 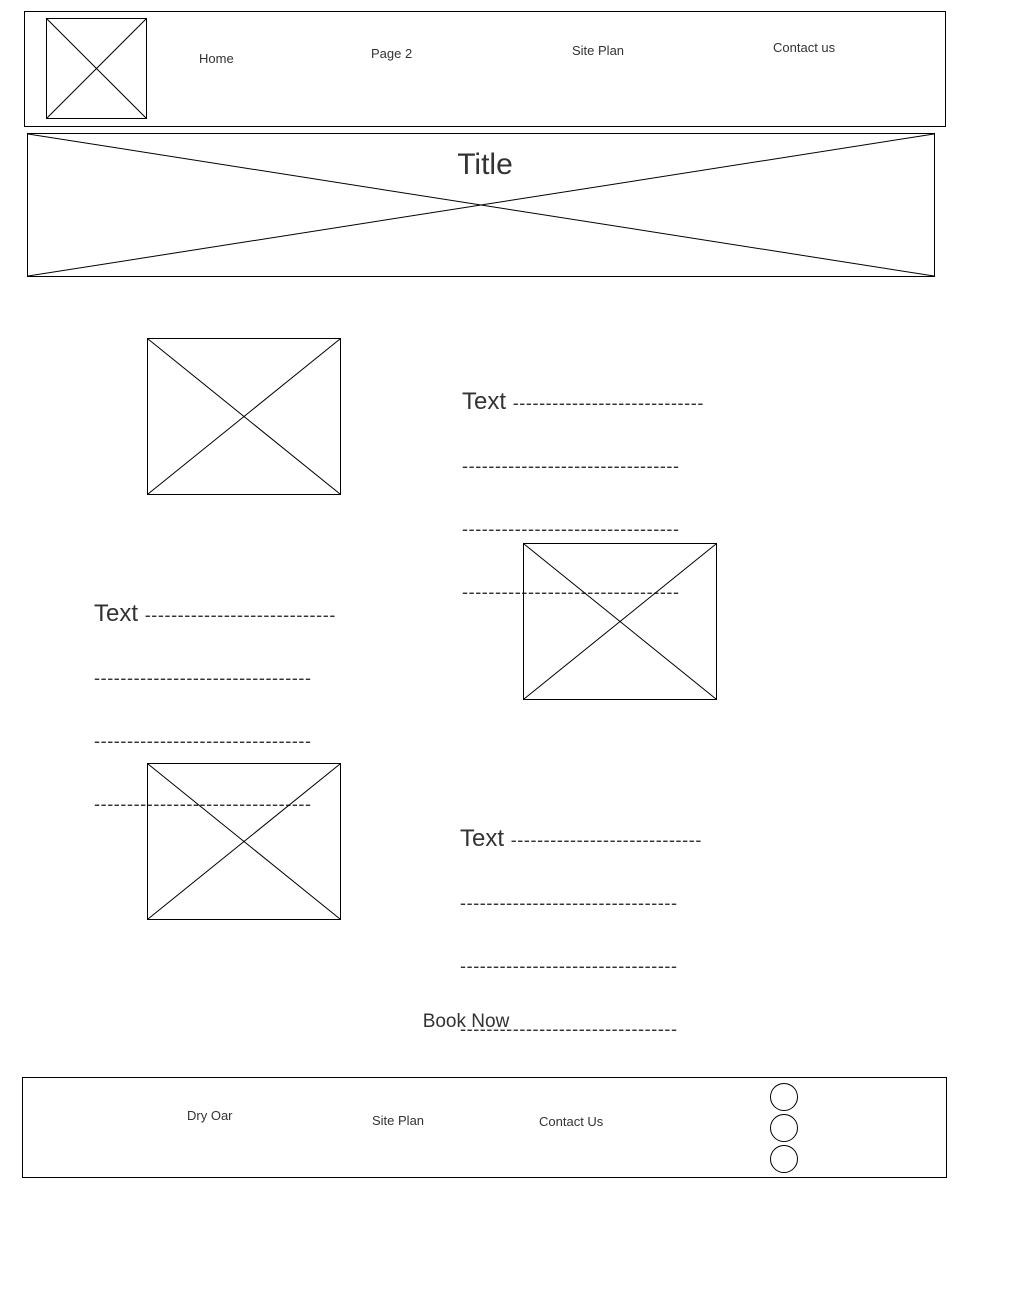 I want to click on section-2-text-lead: Text, so click(x=116, y=613).